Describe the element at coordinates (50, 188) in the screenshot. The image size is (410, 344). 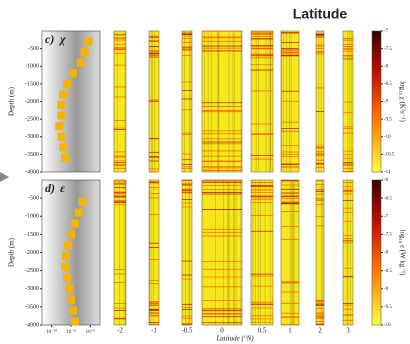
I see `panel-label: d)` at that location.